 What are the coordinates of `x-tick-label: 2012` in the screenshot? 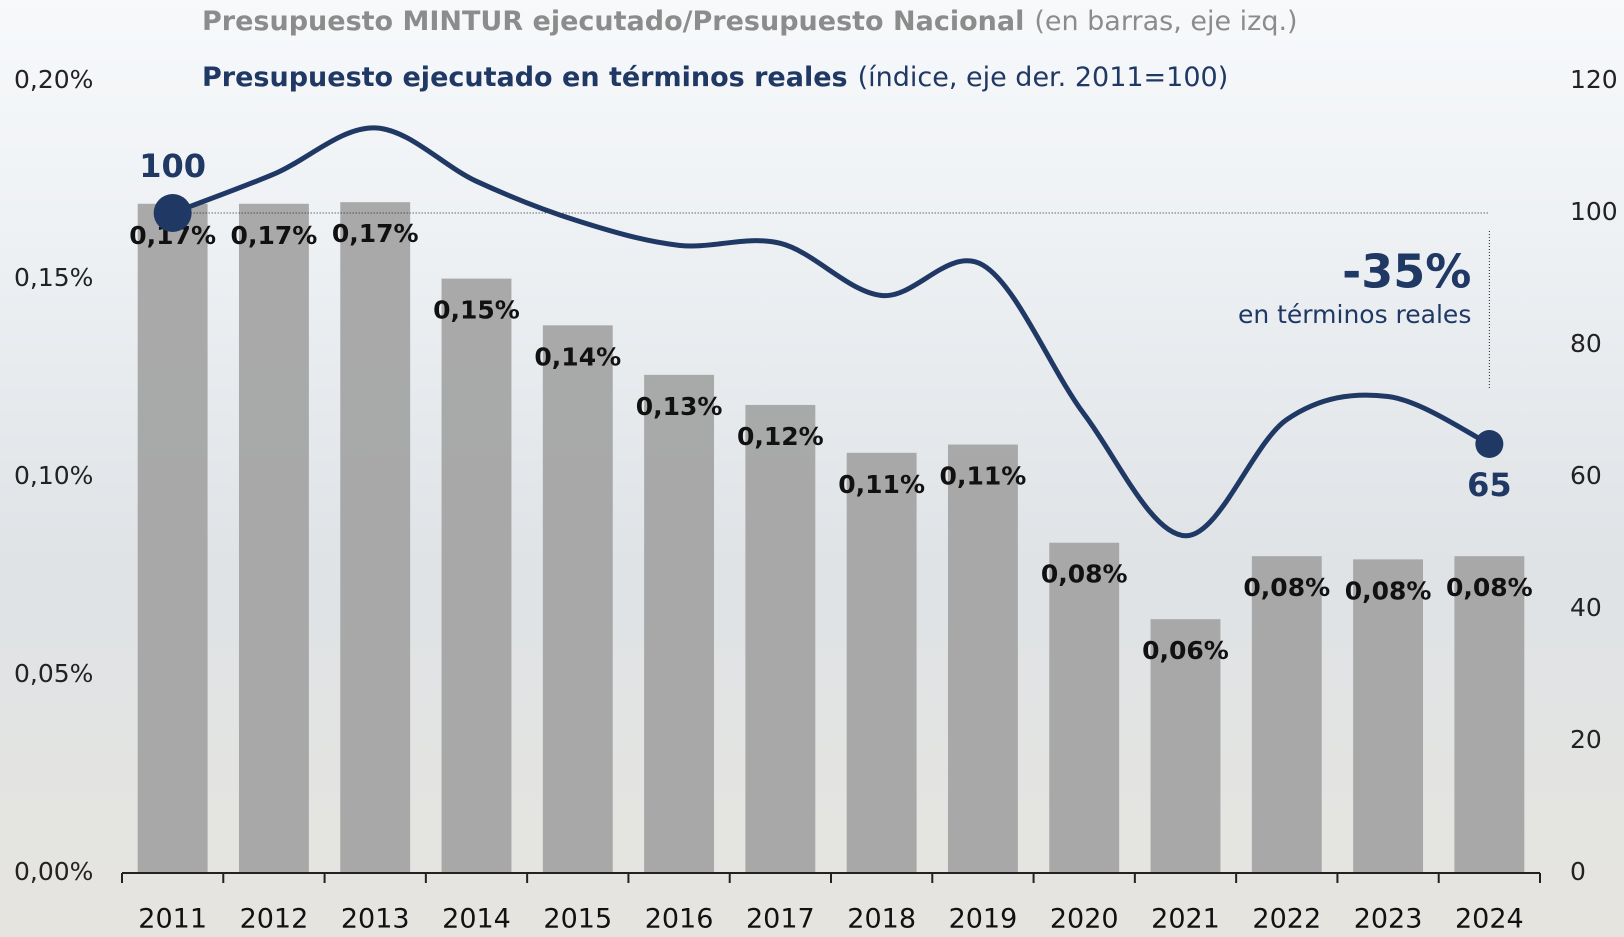 It's located at (274, 919).